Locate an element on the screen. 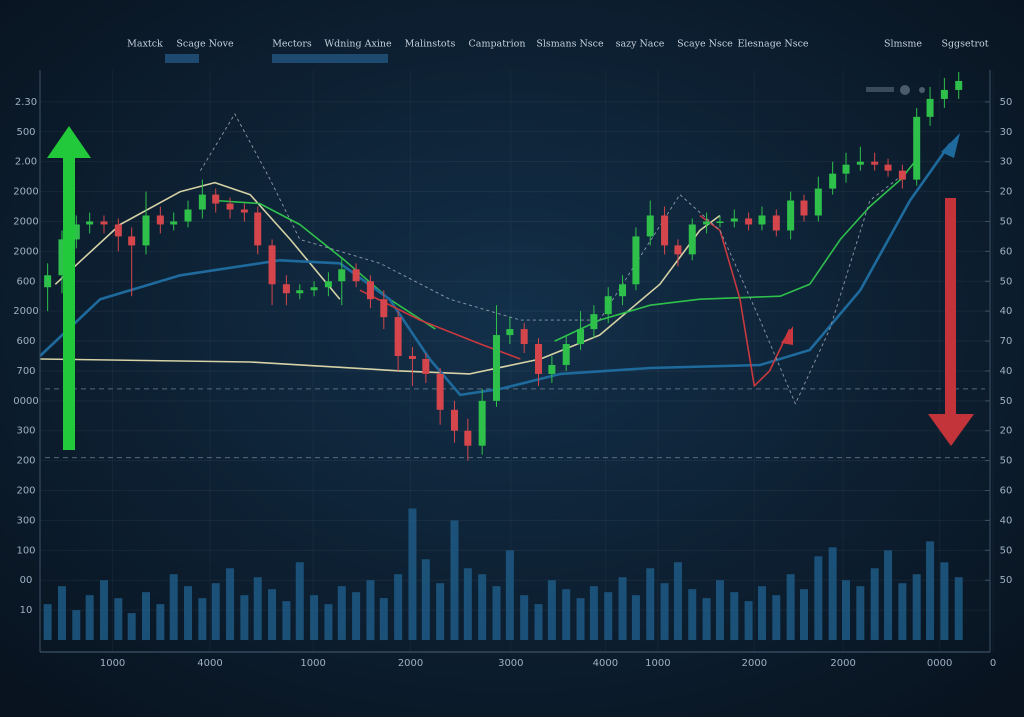  toolbar-item: Elesnage Nsce is located at coordinates (772, 44).